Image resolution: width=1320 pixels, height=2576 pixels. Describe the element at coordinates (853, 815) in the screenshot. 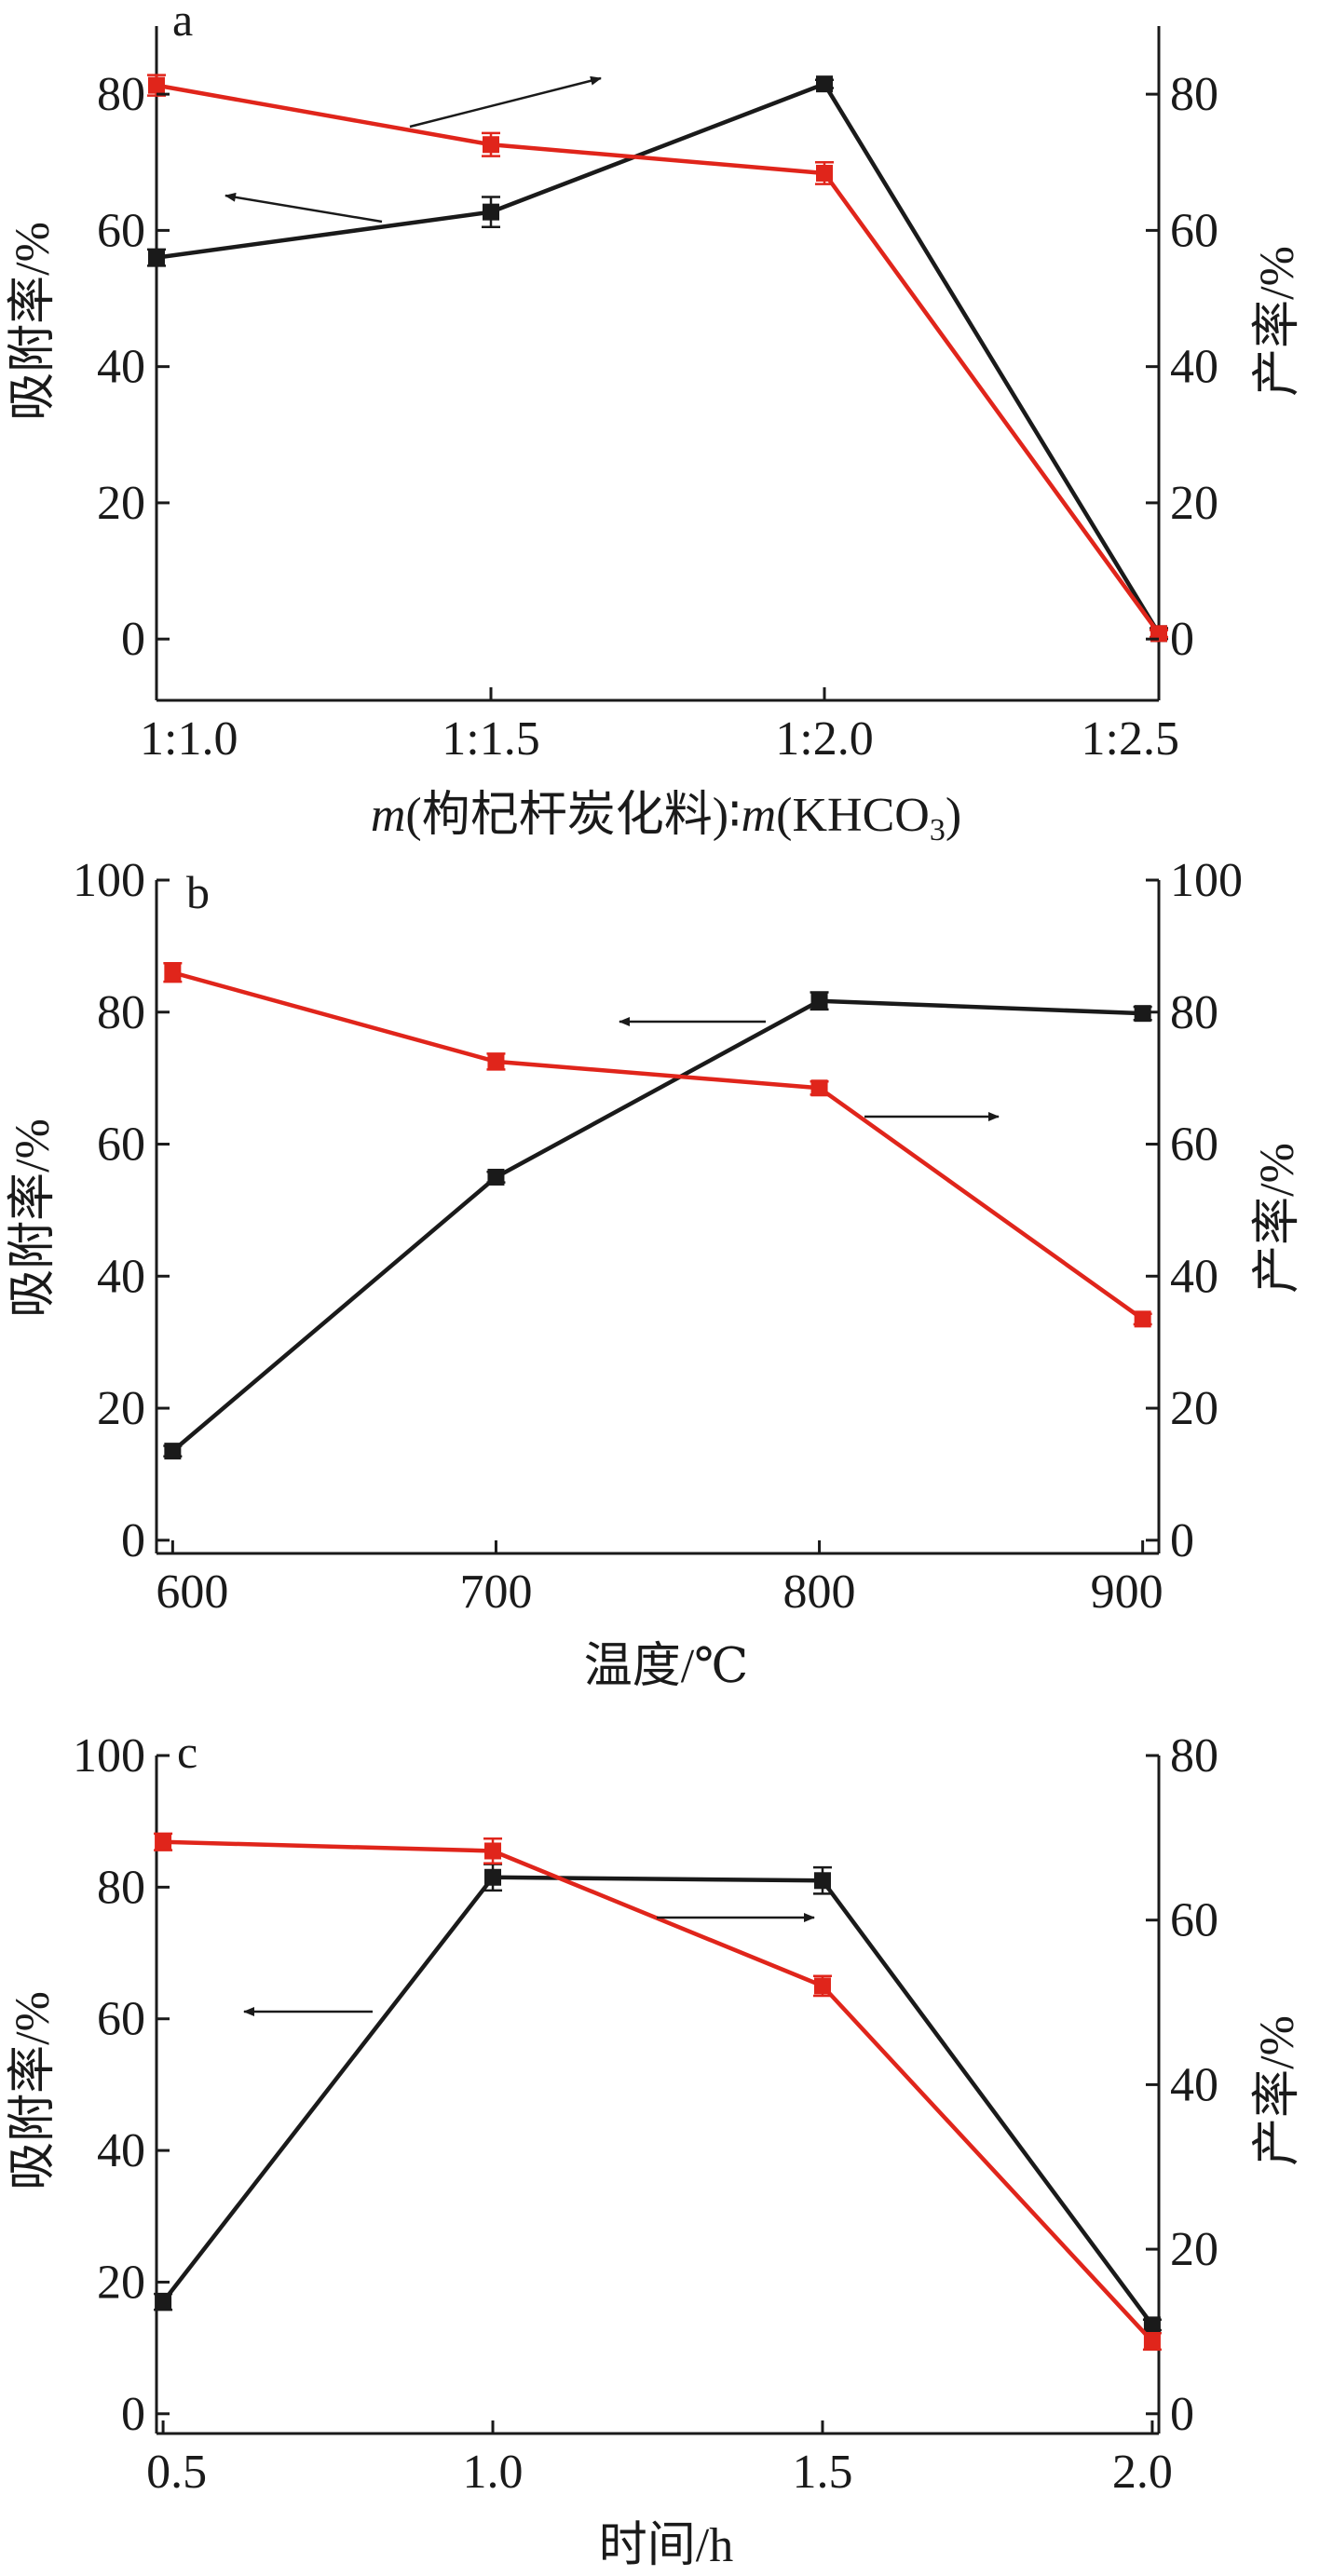

I see `panel-a-xlabel-pre: (KHCO` at that location.